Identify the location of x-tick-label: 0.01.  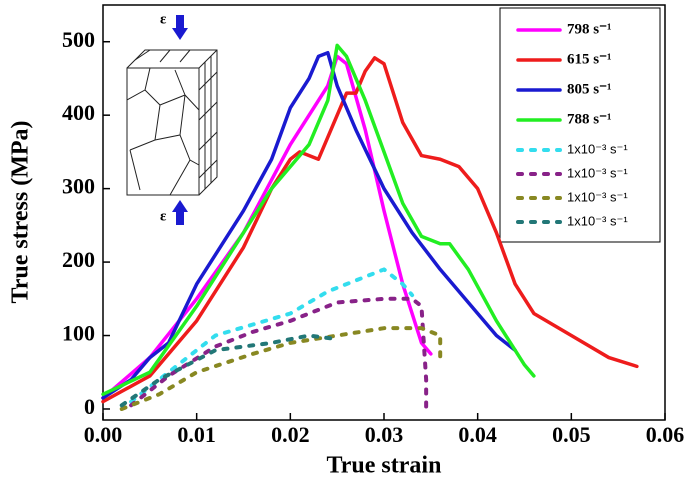
(196, 434).